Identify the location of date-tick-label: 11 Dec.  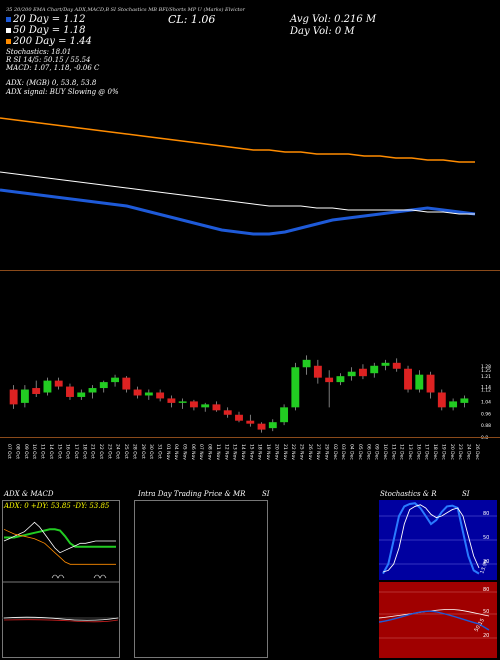
(393, 452).